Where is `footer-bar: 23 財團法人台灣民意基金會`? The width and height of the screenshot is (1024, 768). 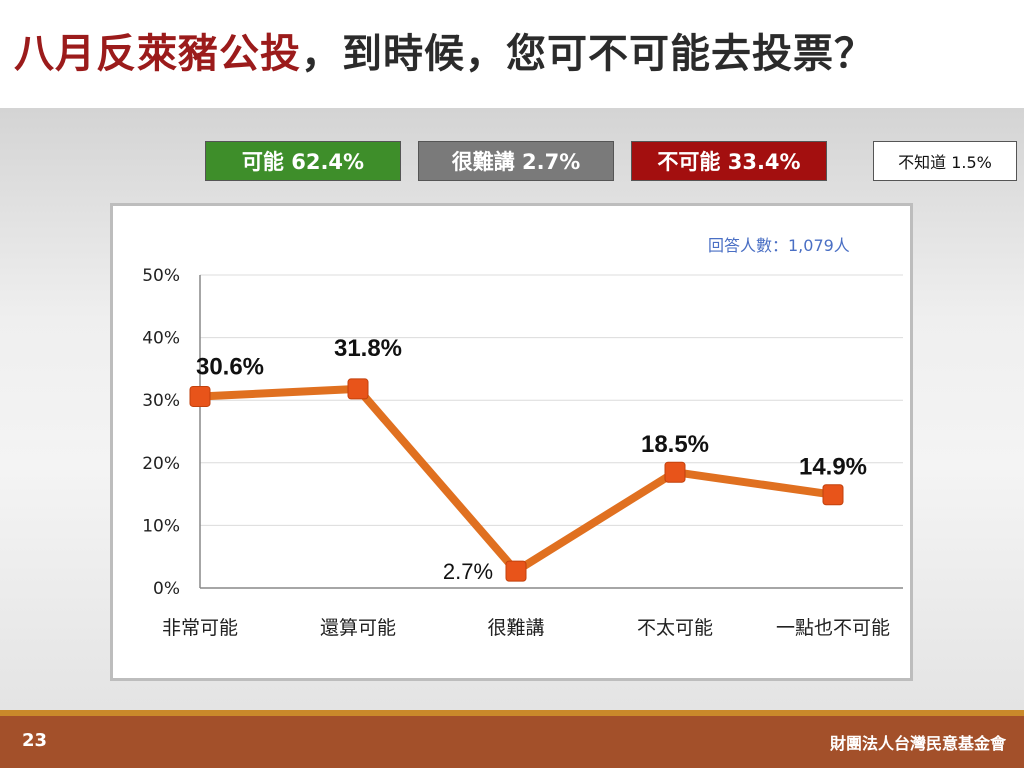 footer-bar: 23 財團法人台灣民意基金會 is located at coordinates (512, 742).